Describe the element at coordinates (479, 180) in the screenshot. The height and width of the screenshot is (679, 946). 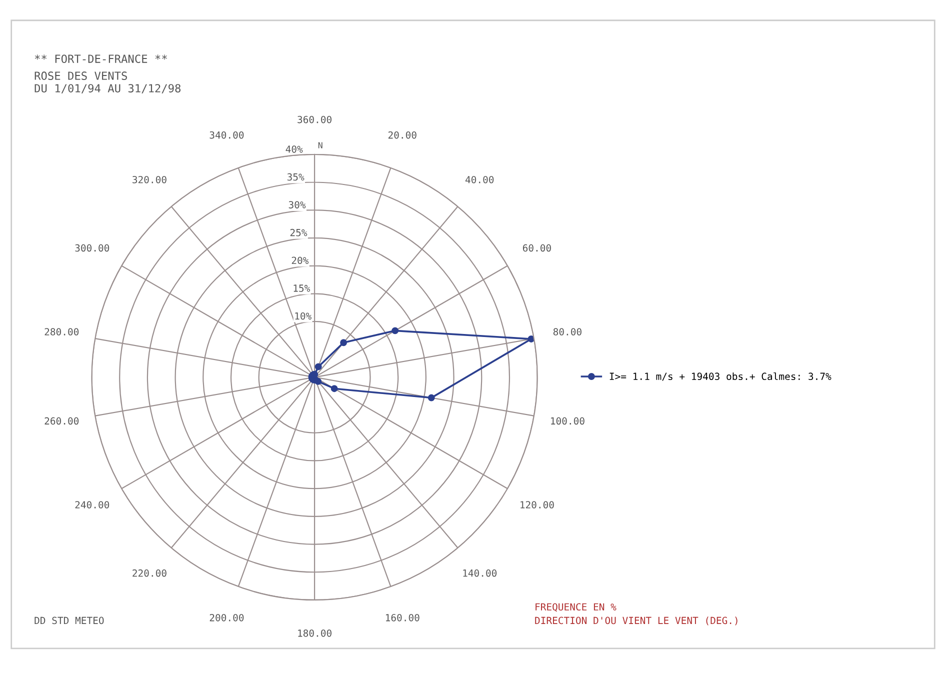
I see `spoke-label: 40.00` at that location.